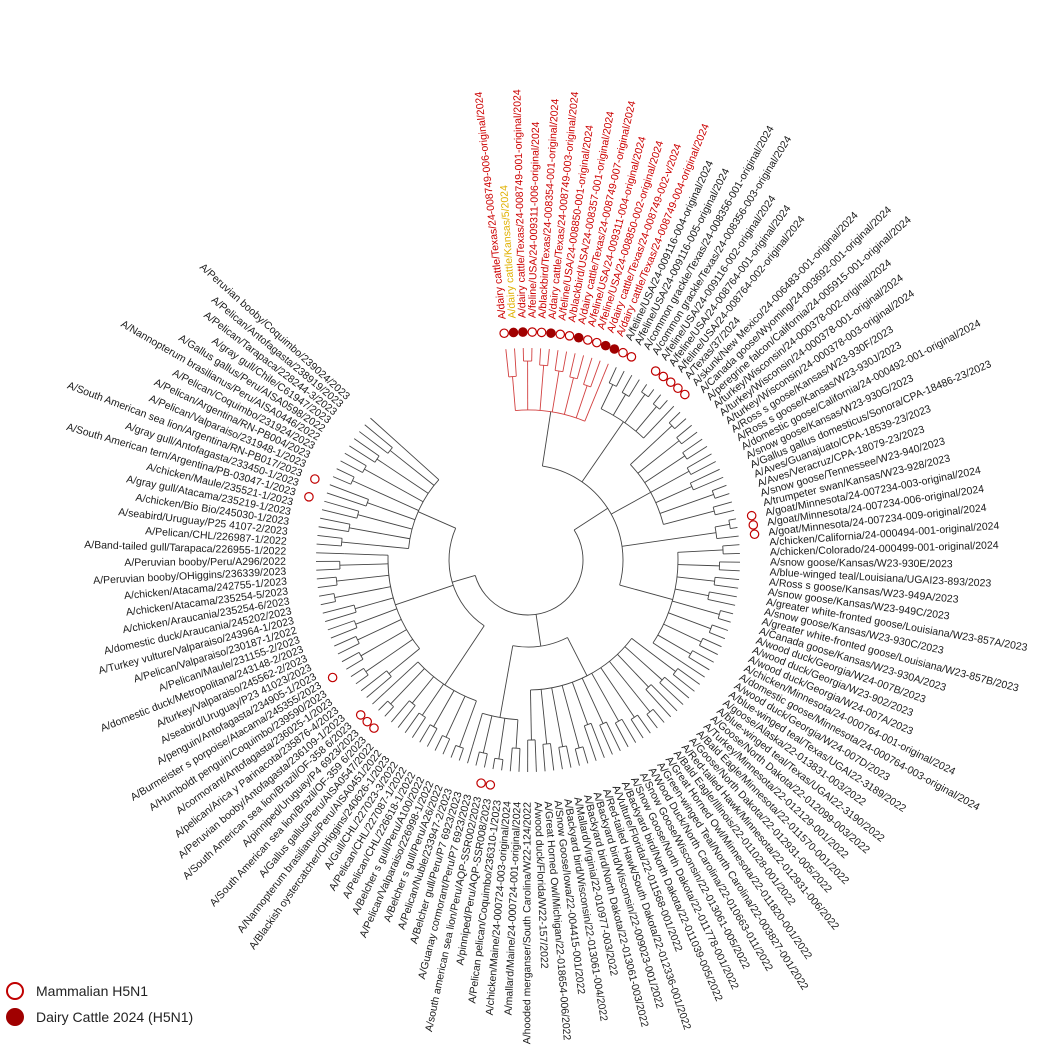 The height and width of the screenshot is (1045, 1050). I want to click on backbone-arc, so click(466, 577).